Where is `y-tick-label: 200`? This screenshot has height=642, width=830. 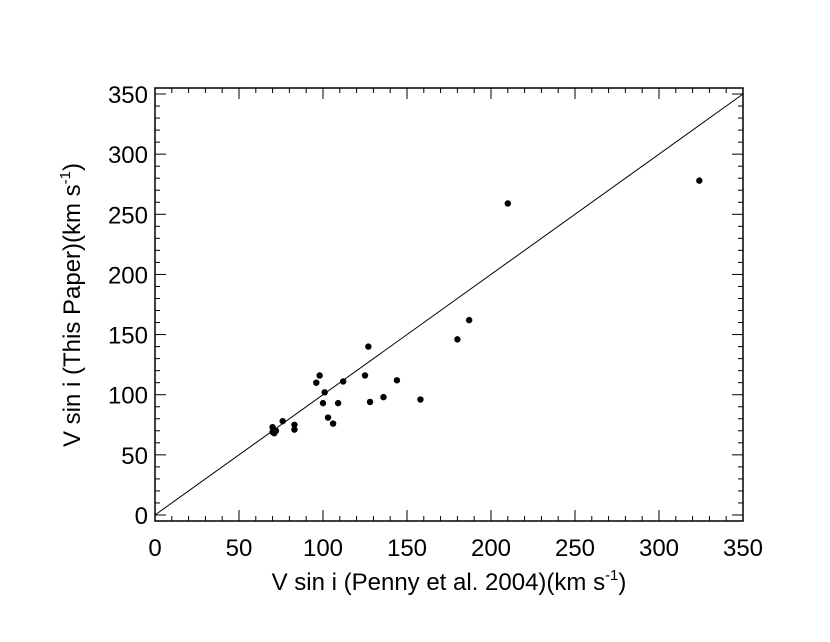
y-tick-label: 200 is located at coordinates (128, 275).